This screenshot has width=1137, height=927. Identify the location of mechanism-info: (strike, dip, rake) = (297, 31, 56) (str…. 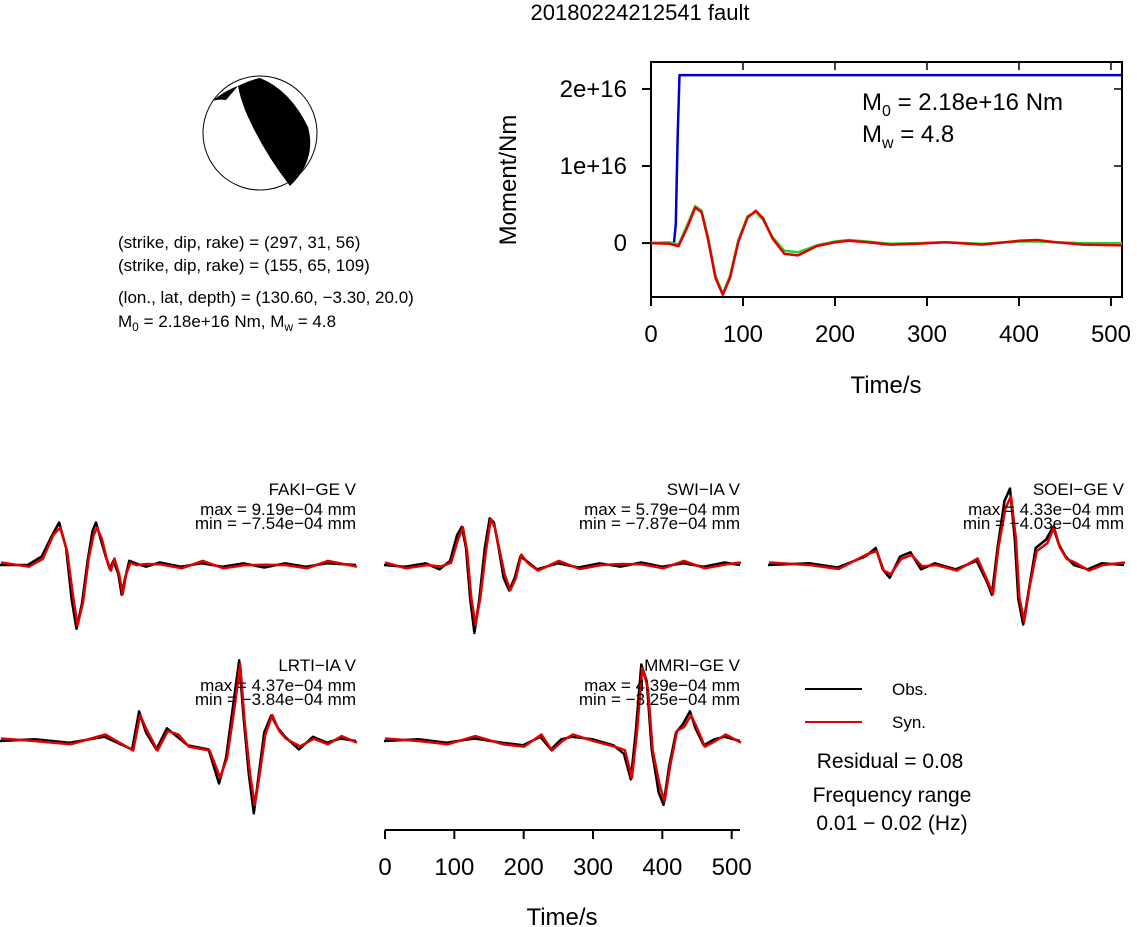
(266, 283).